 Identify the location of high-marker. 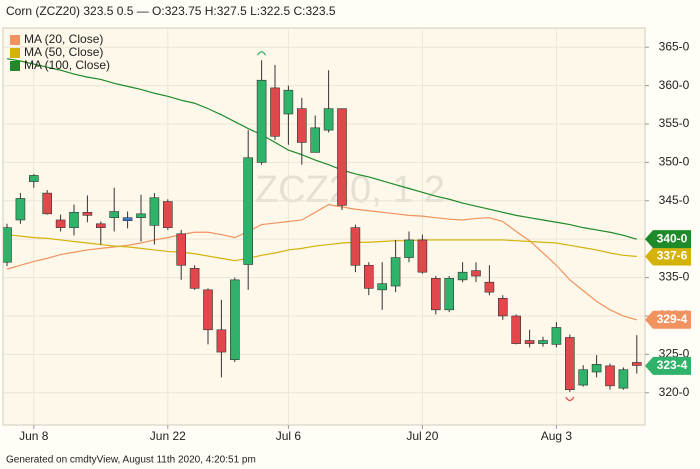
(262, 53).